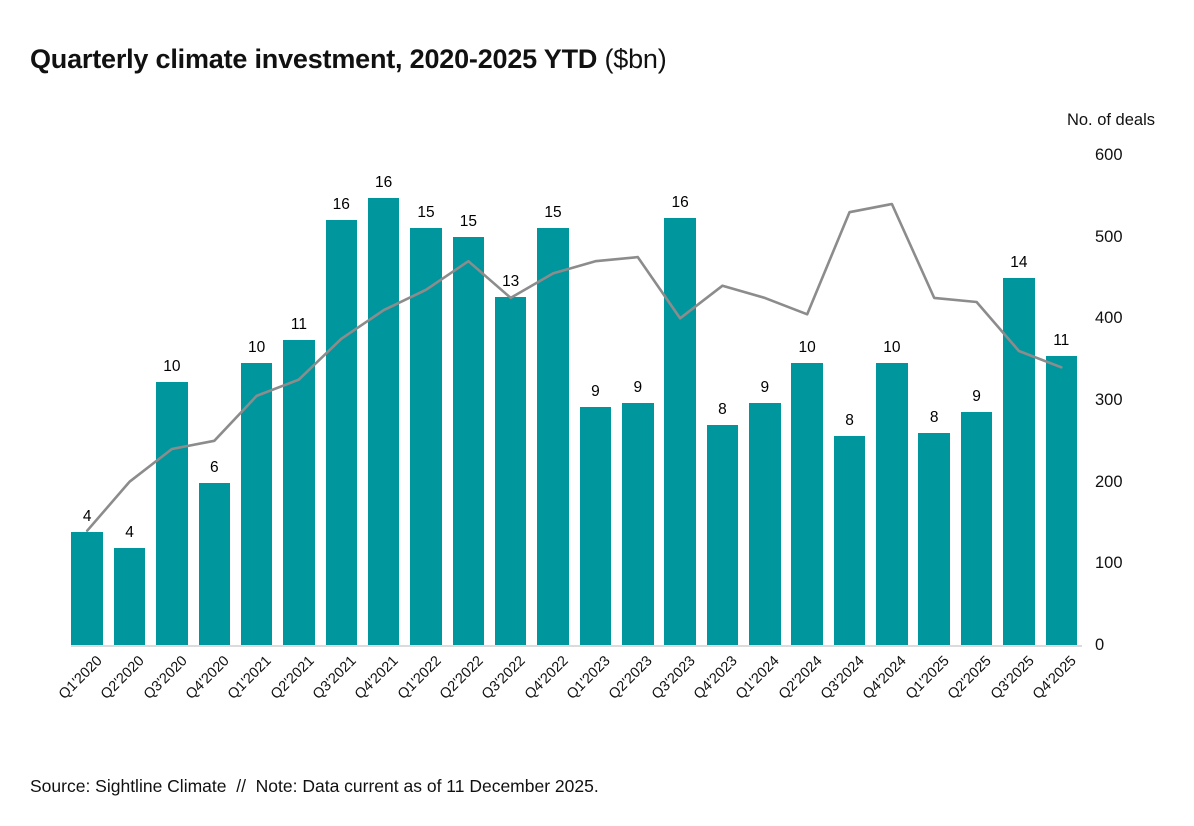 The height and width of the screenshot is (826, 1194). Describe the element at coordinates (758, 678) in the screenshot. I see `x-axis-tick-label: Q1'2024` at that location.